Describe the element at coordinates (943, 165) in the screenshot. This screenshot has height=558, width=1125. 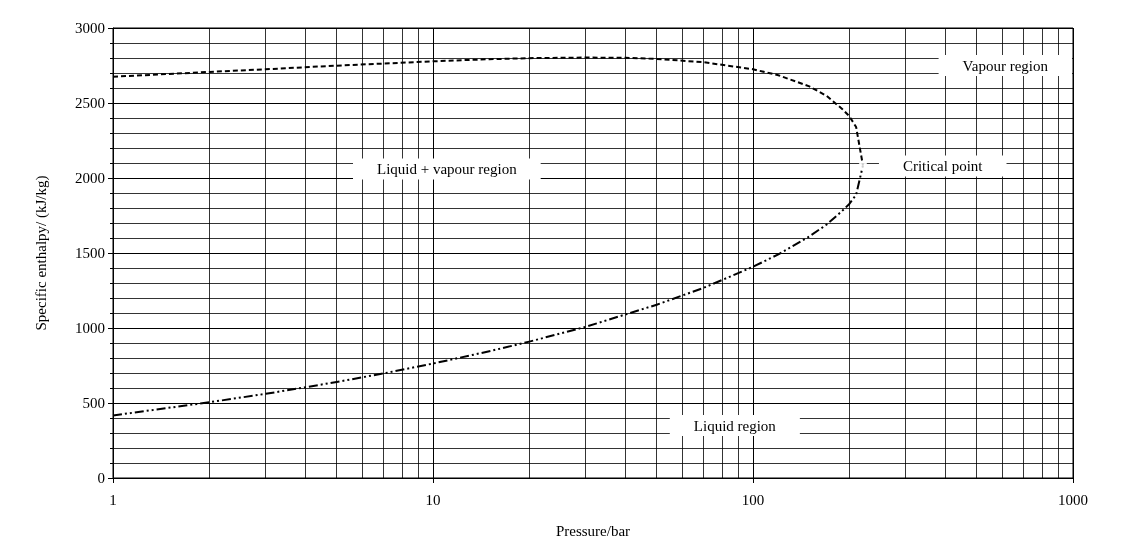
I see `annotation: Critical point` at that location.